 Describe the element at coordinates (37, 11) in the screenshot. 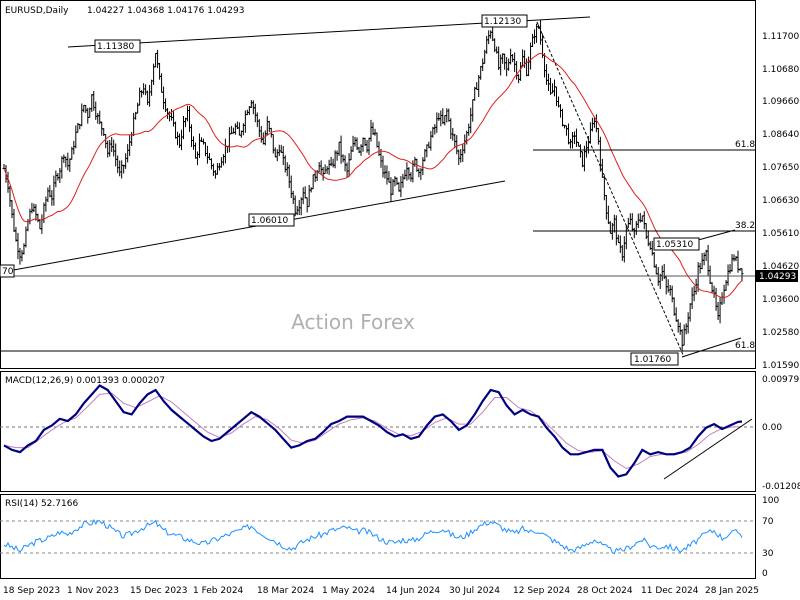

I see `symbol-label: EURUSD,Daily` at that location.